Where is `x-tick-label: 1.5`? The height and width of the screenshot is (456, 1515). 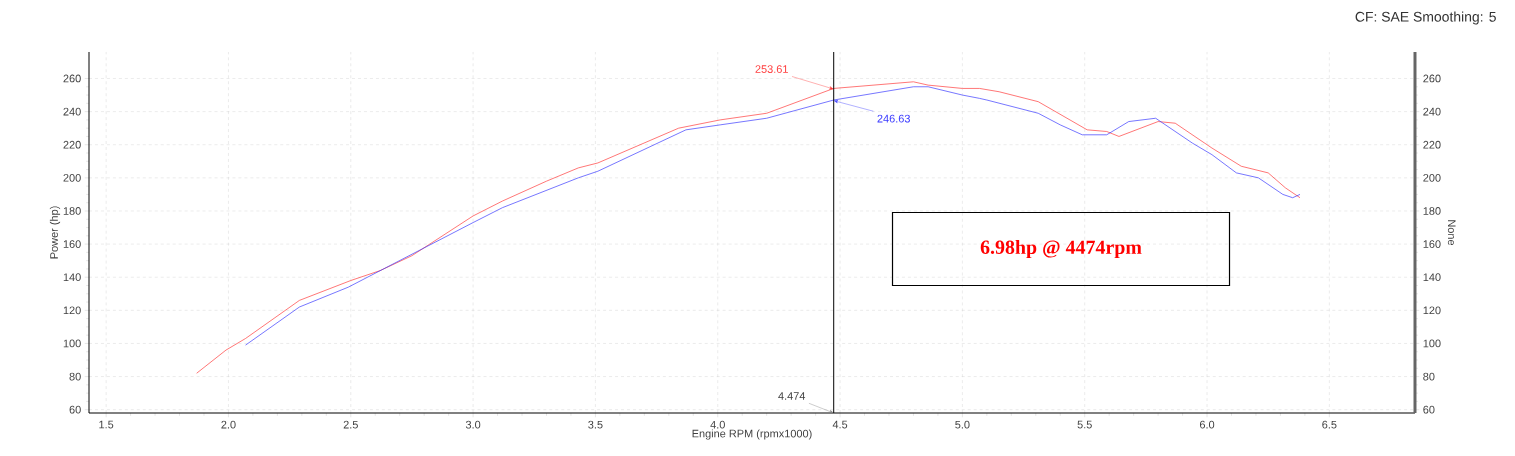
x-tick-label: 1.5 is located at coordinates (106, 424).